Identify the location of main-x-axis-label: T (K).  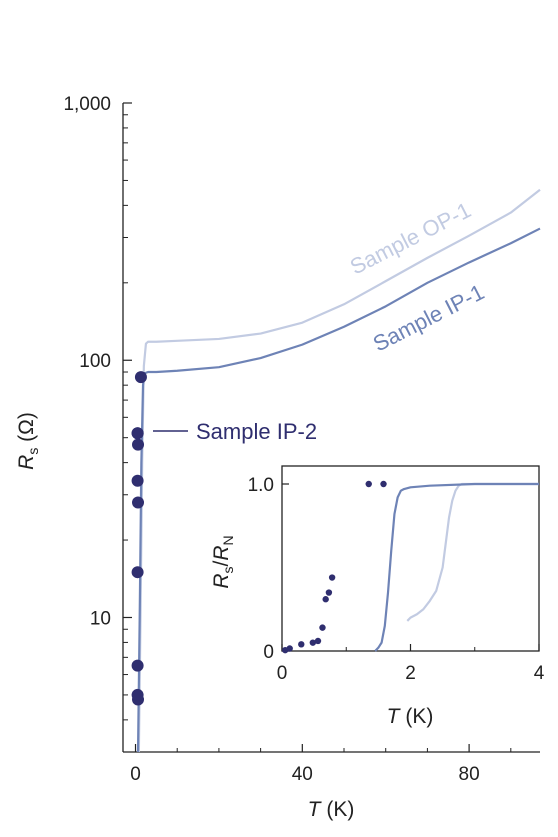
(331, 809).